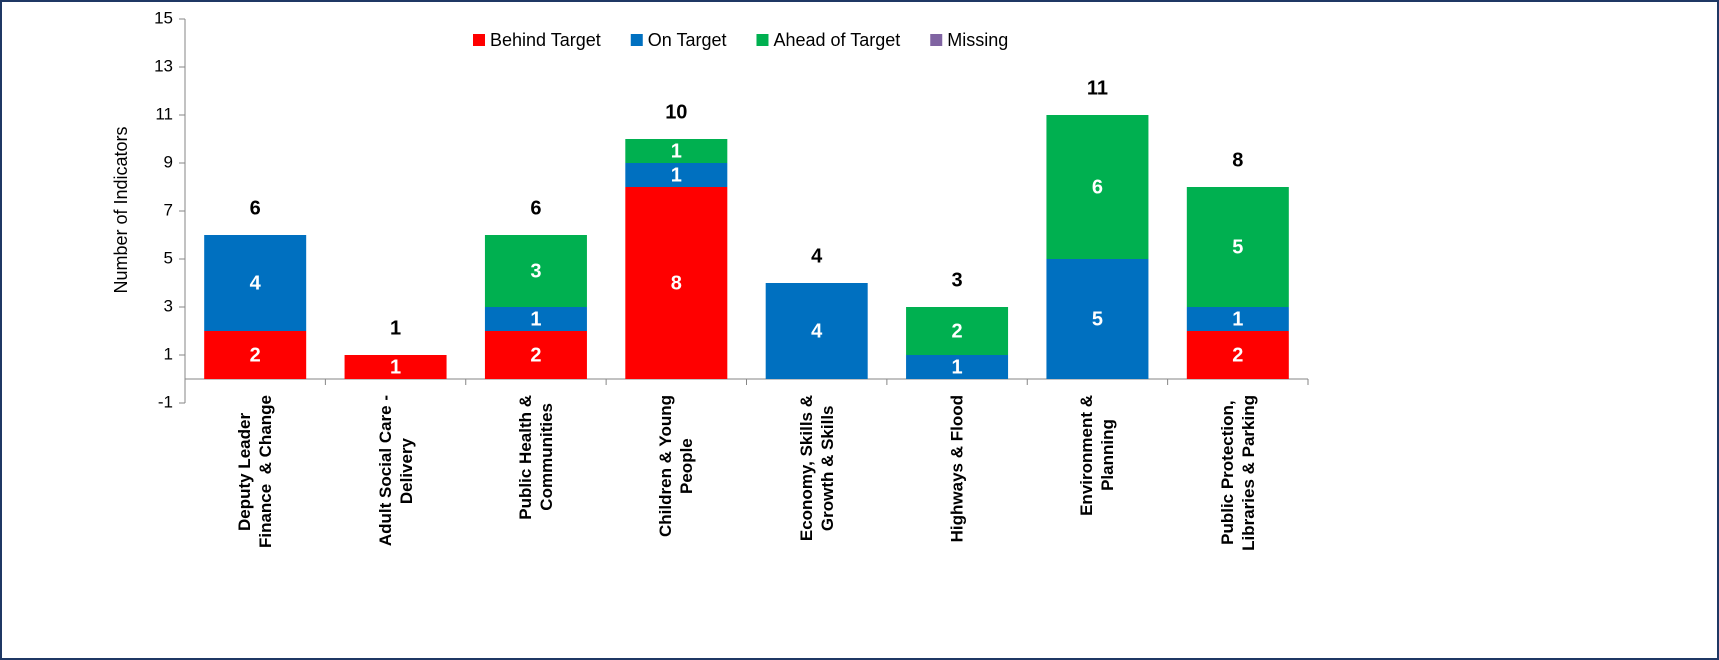 Image resolution: width=1719 pixels, height=660 pixels. I want to click on legend-label: On Target, so click(687, 40).